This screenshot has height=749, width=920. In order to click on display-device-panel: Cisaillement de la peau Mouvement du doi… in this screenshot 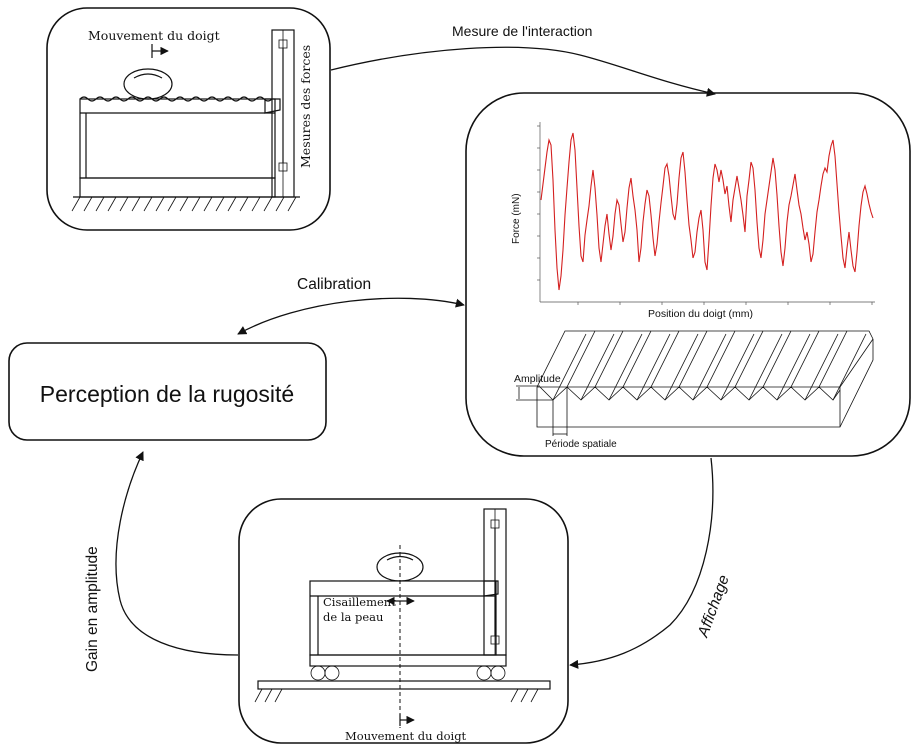, I will do `click(403, 621)`.